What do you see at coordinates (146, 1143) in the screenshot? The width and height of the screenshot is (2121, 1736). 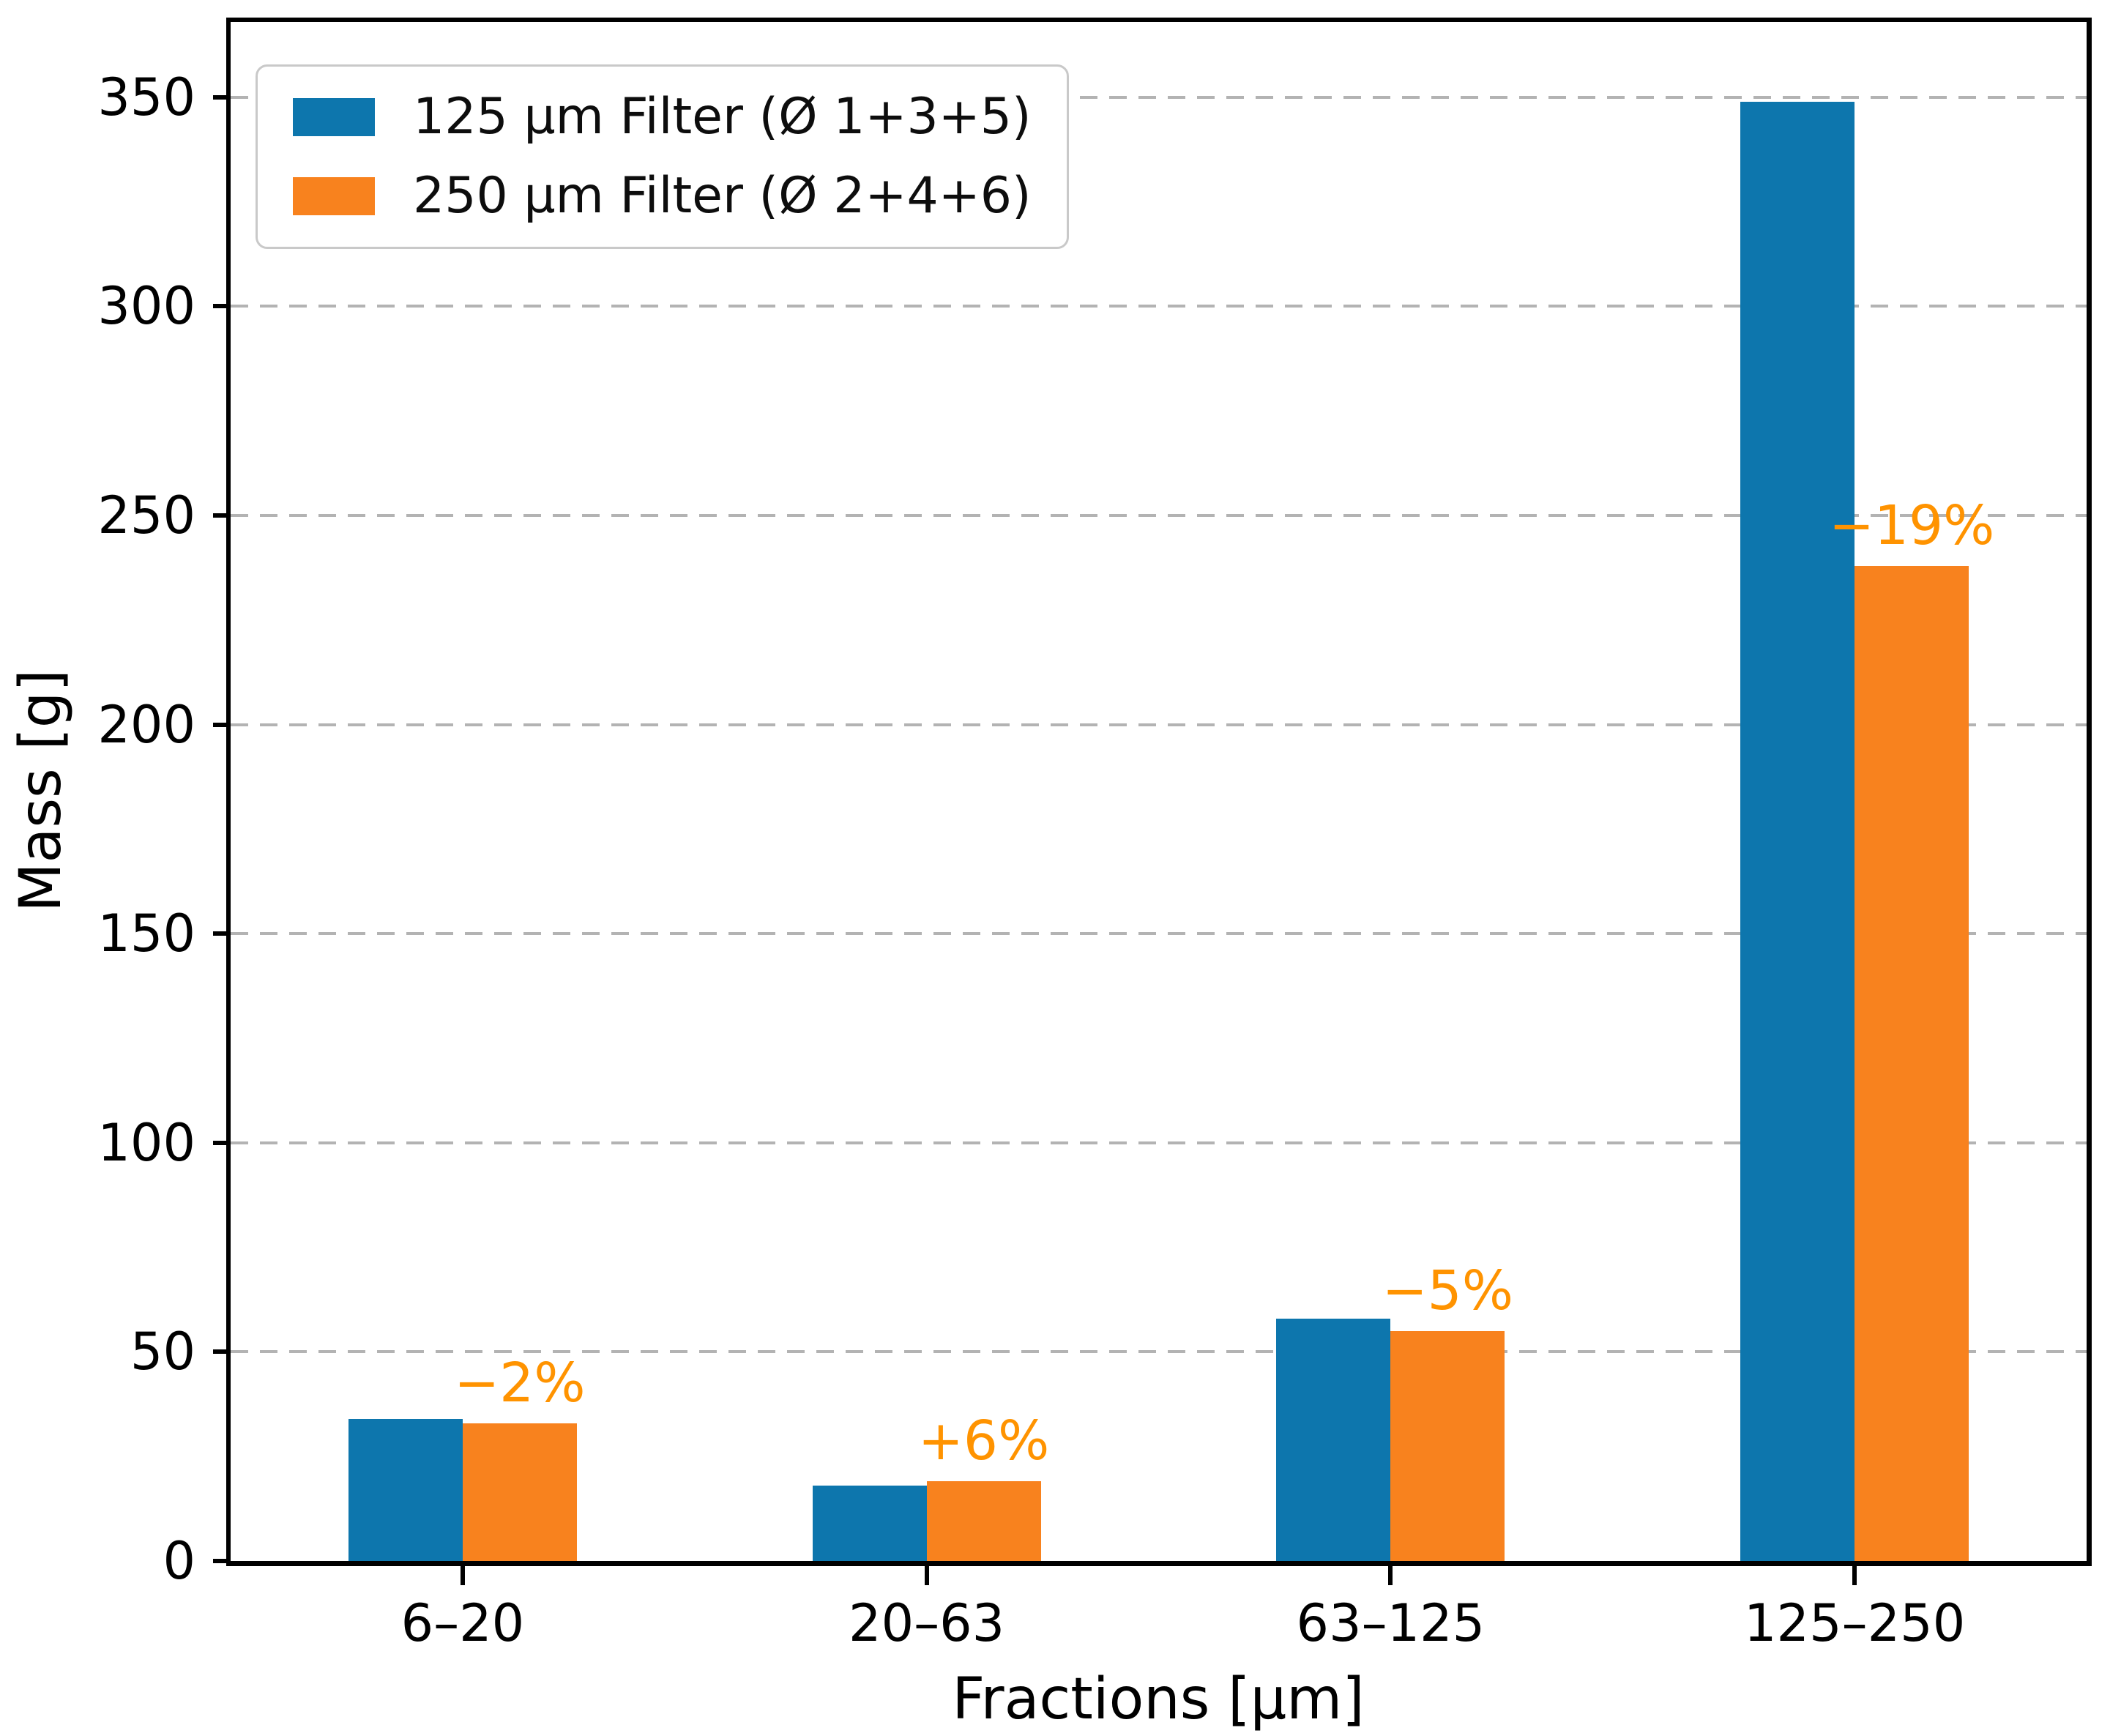 I see `y-tick-label: 100` at bounding box center [146, 1143].